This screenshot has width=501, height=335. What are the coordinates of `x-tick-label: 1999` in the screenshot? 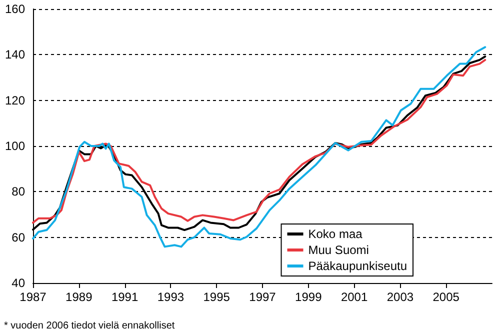 It's located at (308, 297).